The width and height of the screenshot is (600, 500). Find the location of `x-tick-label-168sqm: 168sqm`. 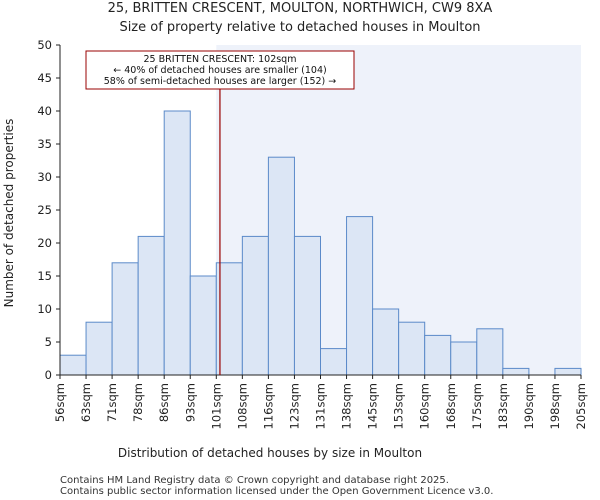

x-tick-label-168sqm: 168sqm is located at coordinates (451, 406).